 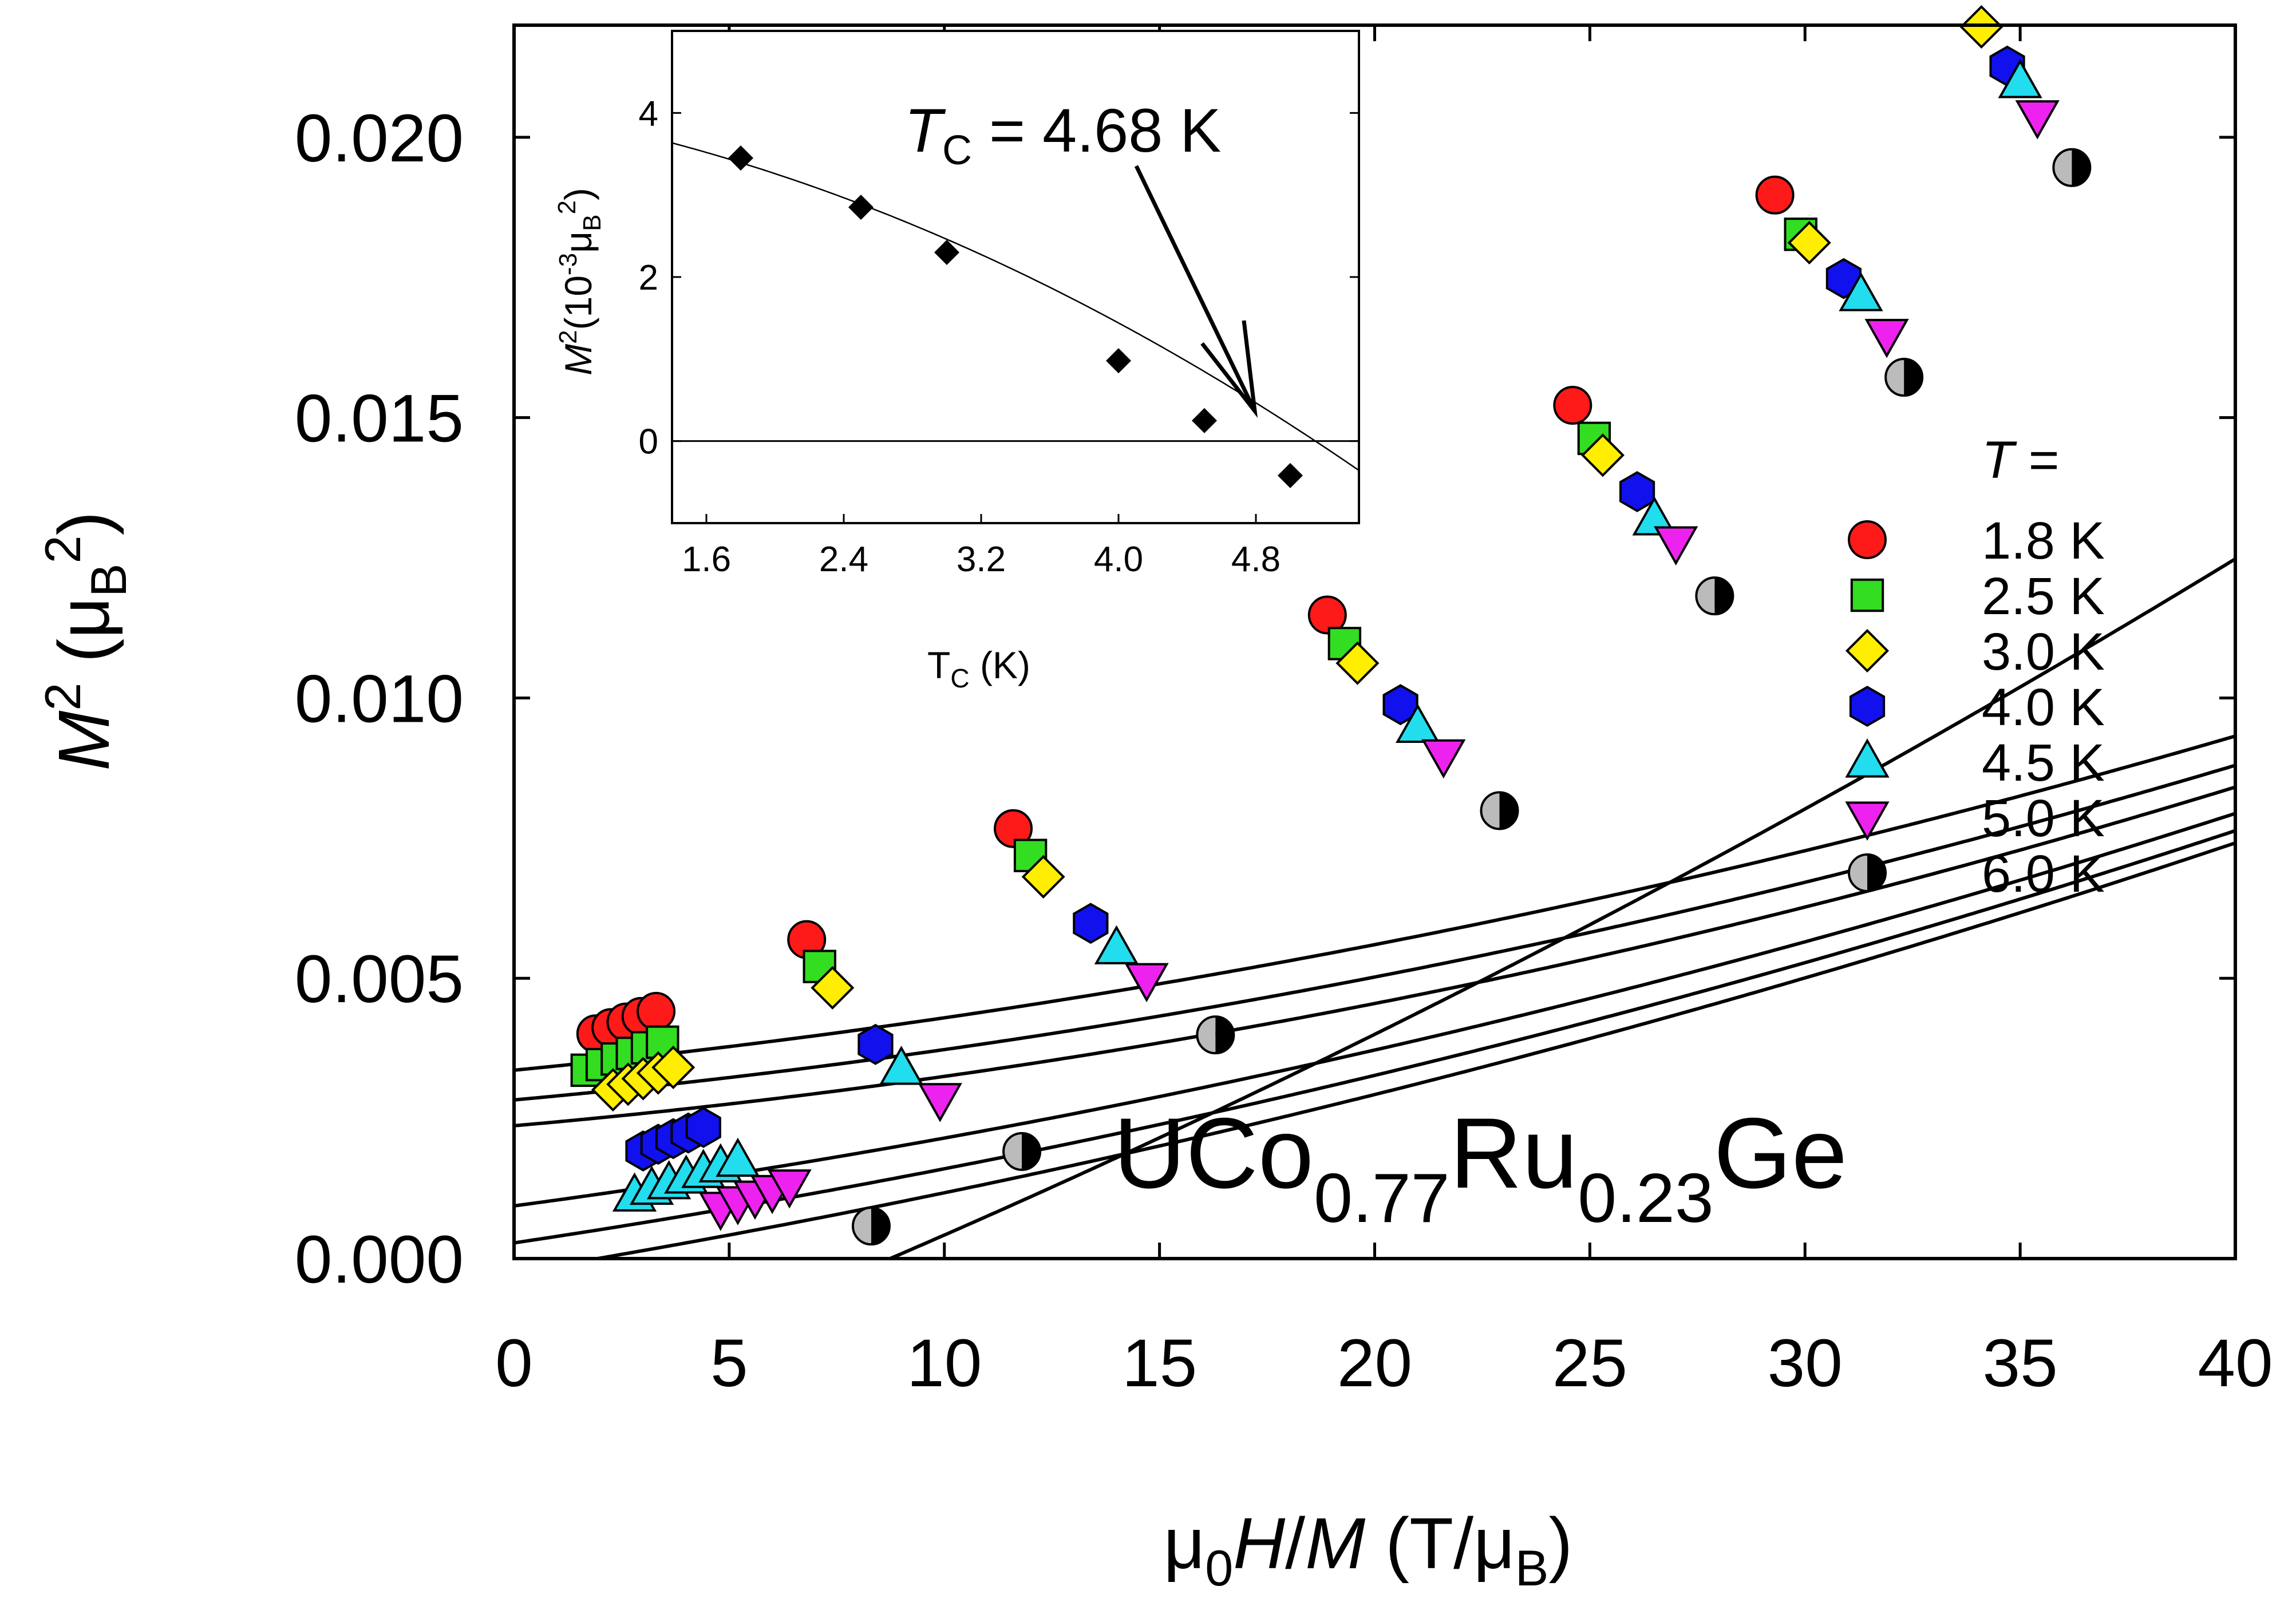 What do you see at coordinates (380, 979) in the screenshot?
I see `y-tick-label: 0.005` at bounding box center [380, 979].